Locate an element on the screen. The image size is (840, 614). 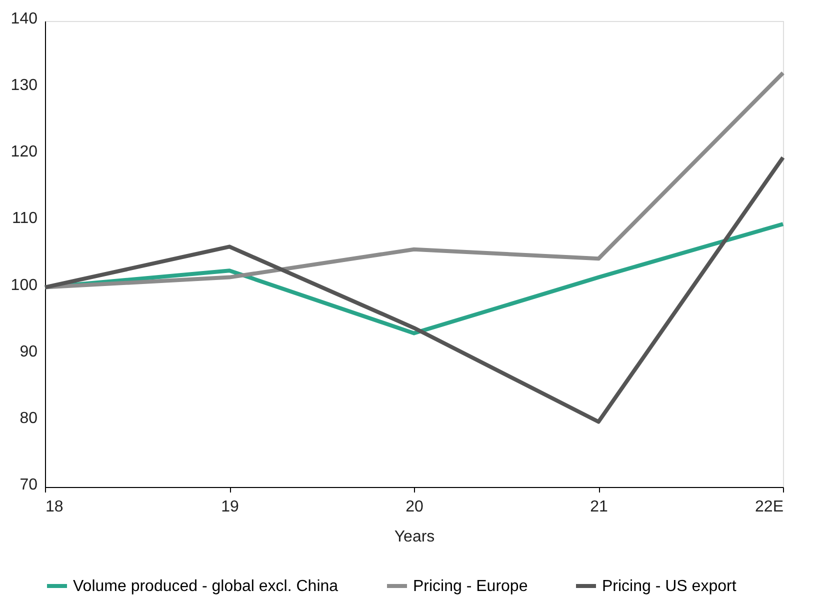
x-tick-label: 20 is located at coordinates (415, 507).